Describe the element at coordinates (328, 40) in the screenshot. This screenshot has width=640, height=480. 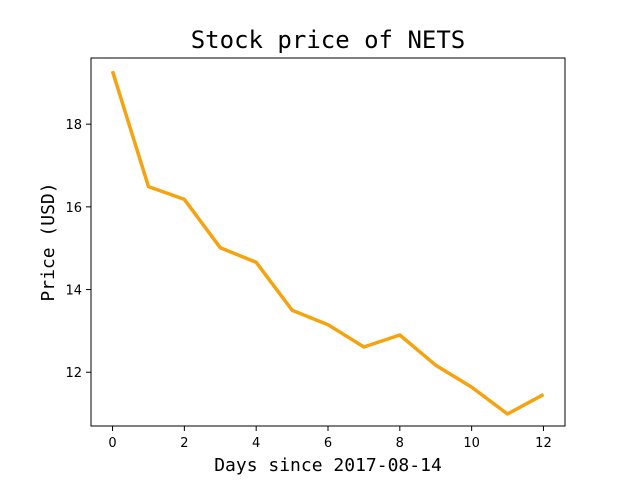
I see `chart-title: Stock price of NETS` at that location.